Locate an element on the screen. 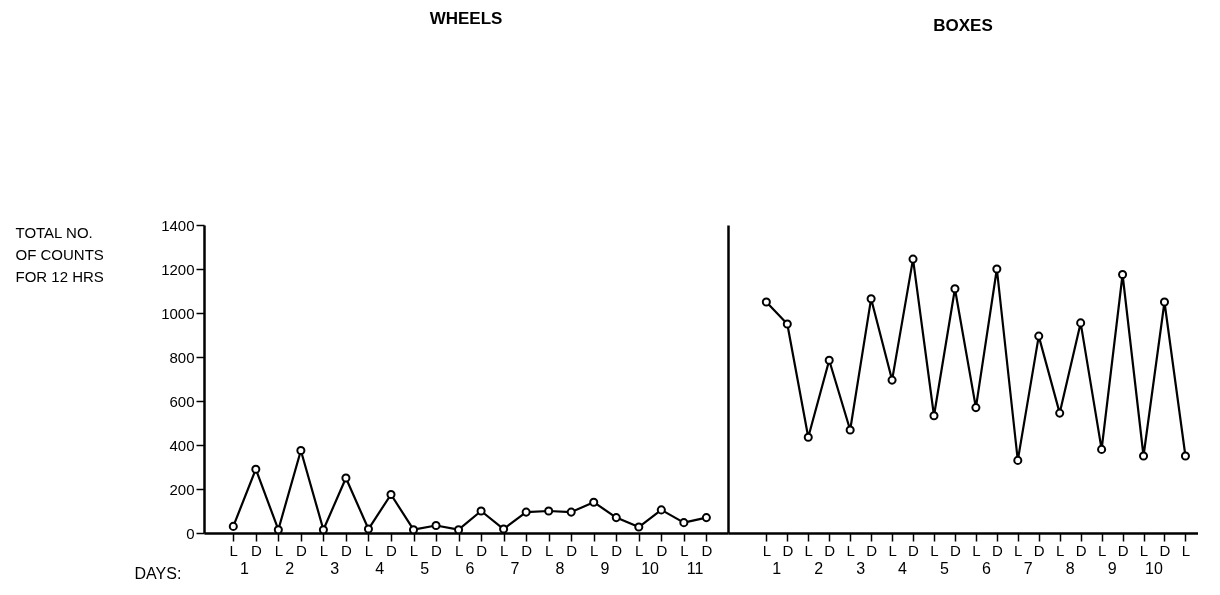 The width and height of the screenshot is (1220, 595). y-tick-label: 800 is located at coordinates (182, 357).